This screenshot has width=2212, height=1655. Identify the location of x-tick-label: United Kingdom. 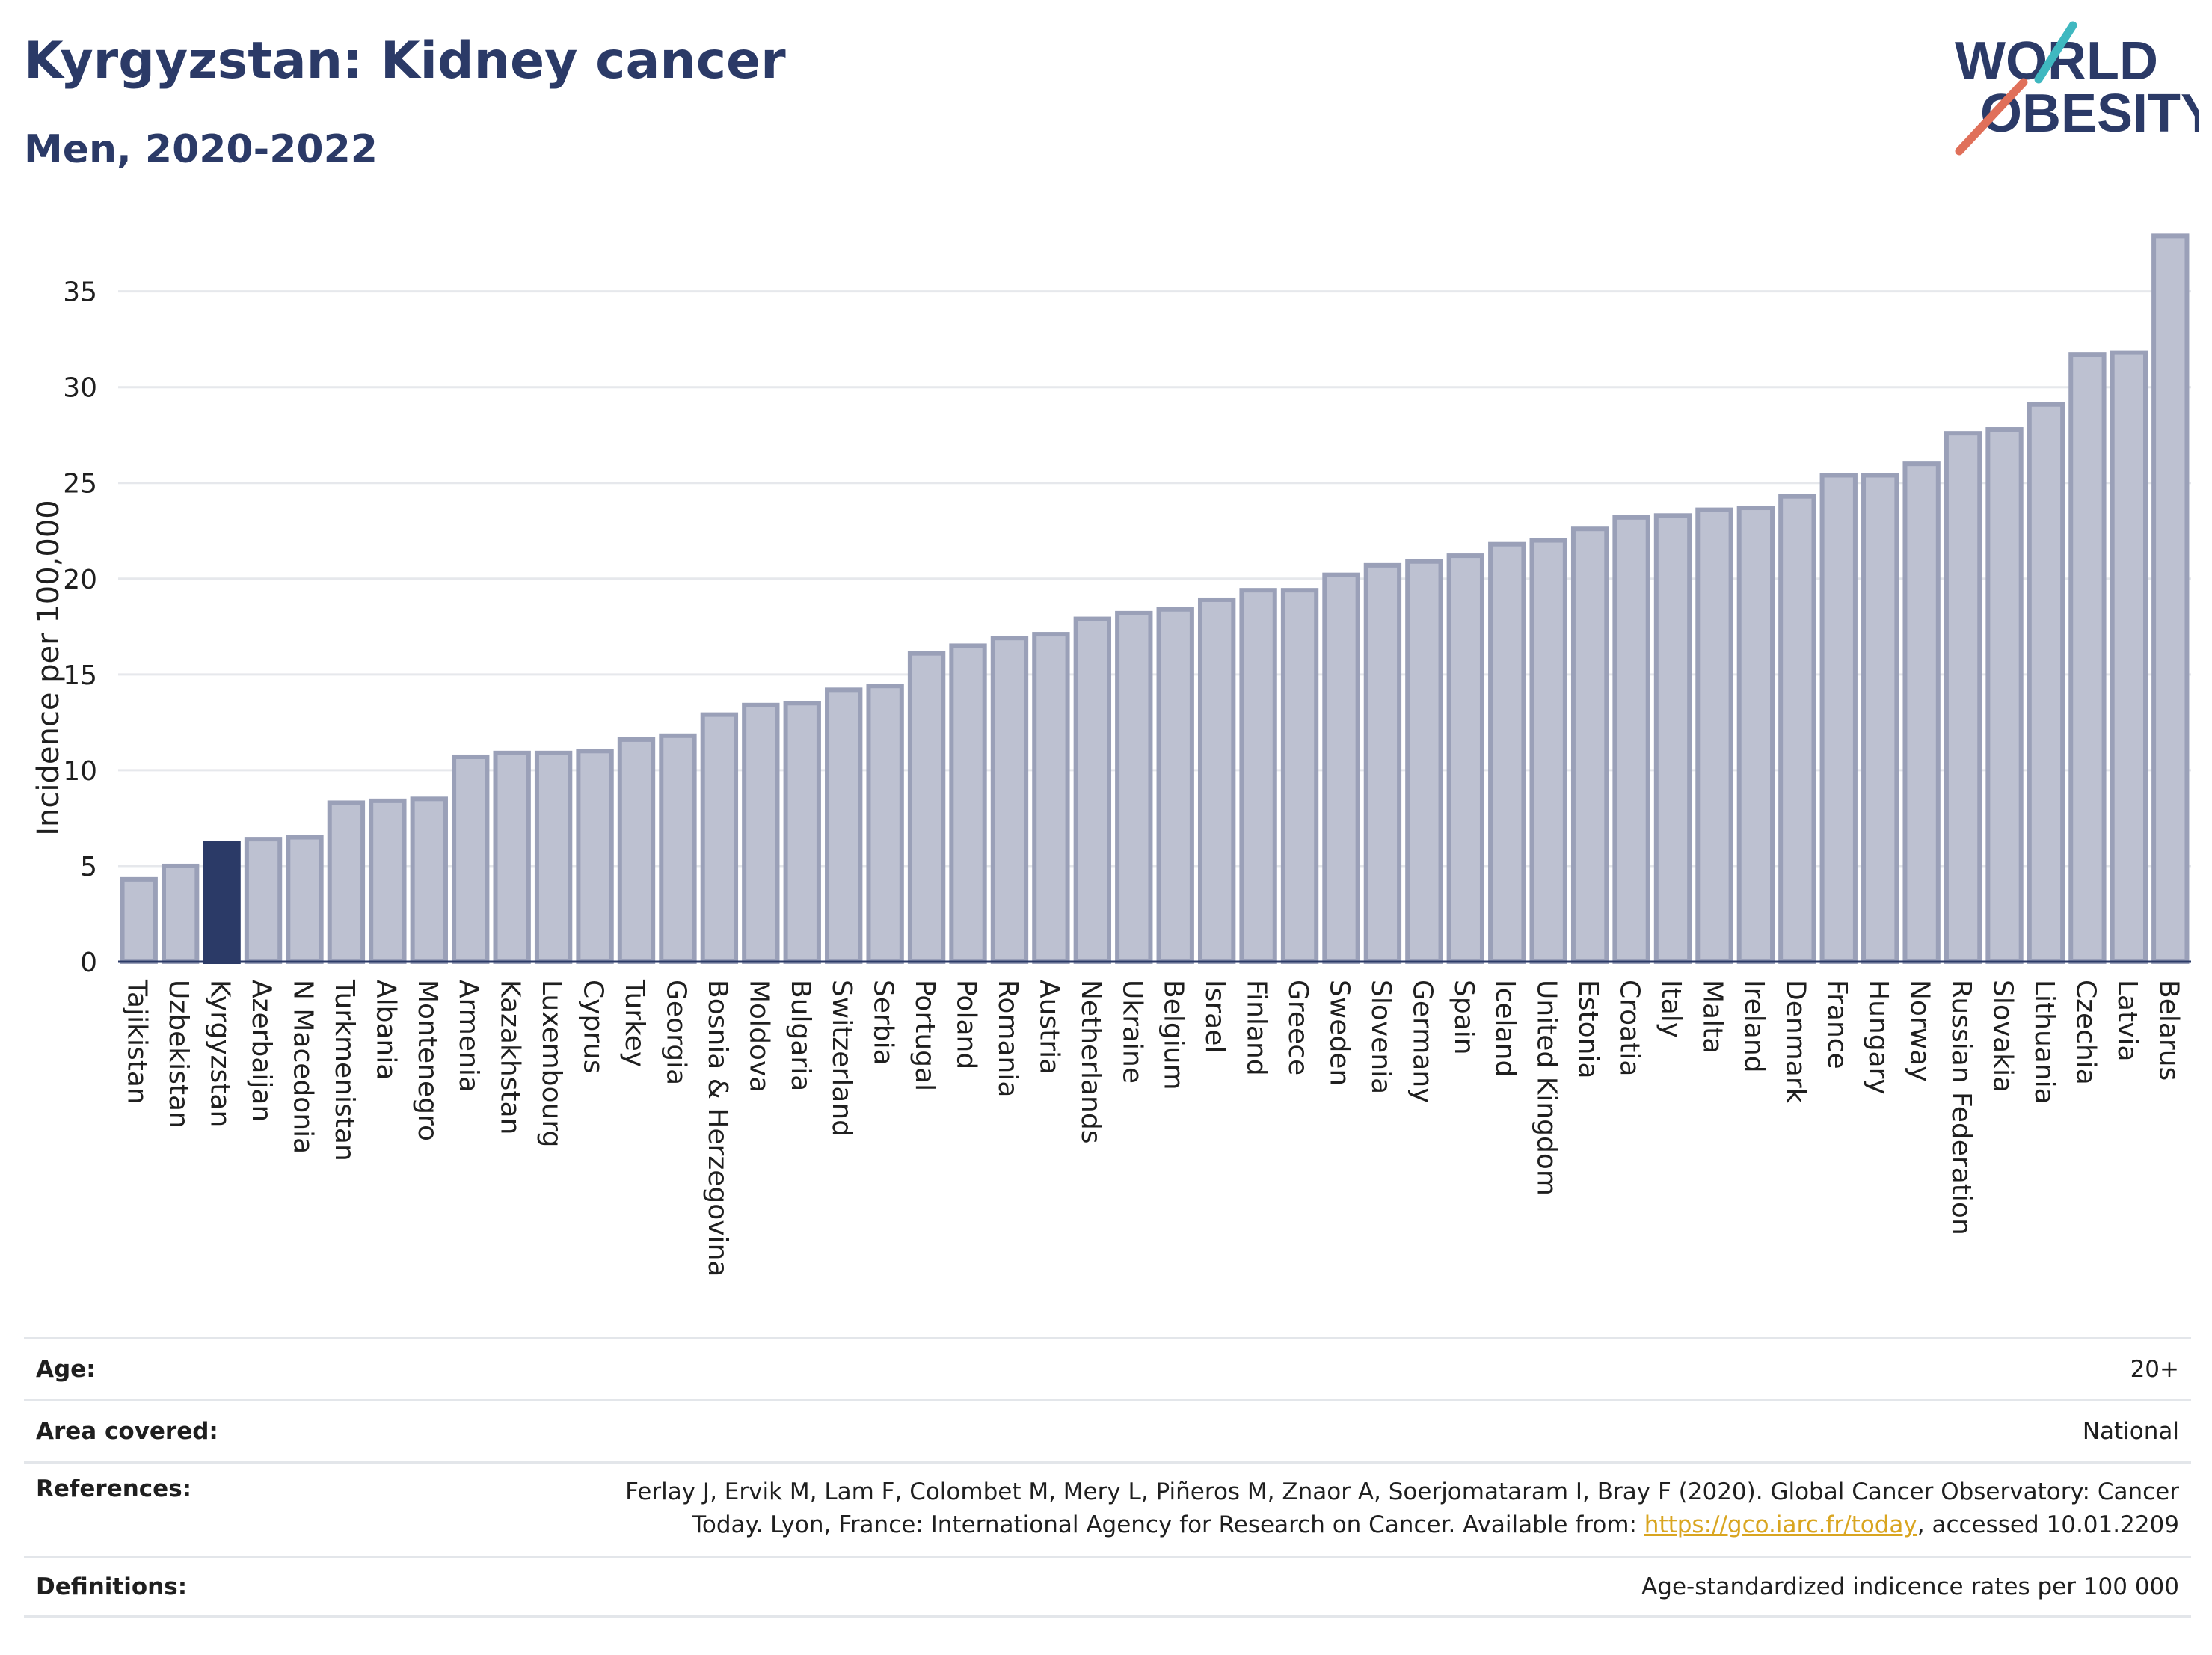
(1546, 1088).